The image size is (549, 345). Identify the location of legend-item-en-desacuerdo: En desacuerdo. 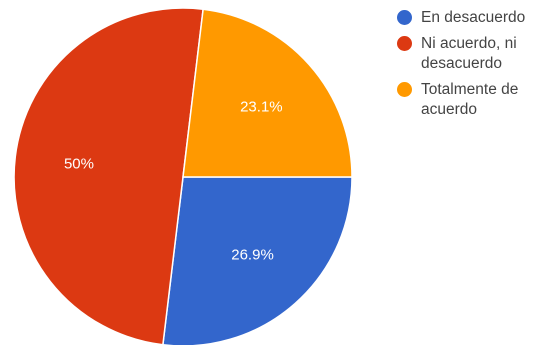
(473, 18).